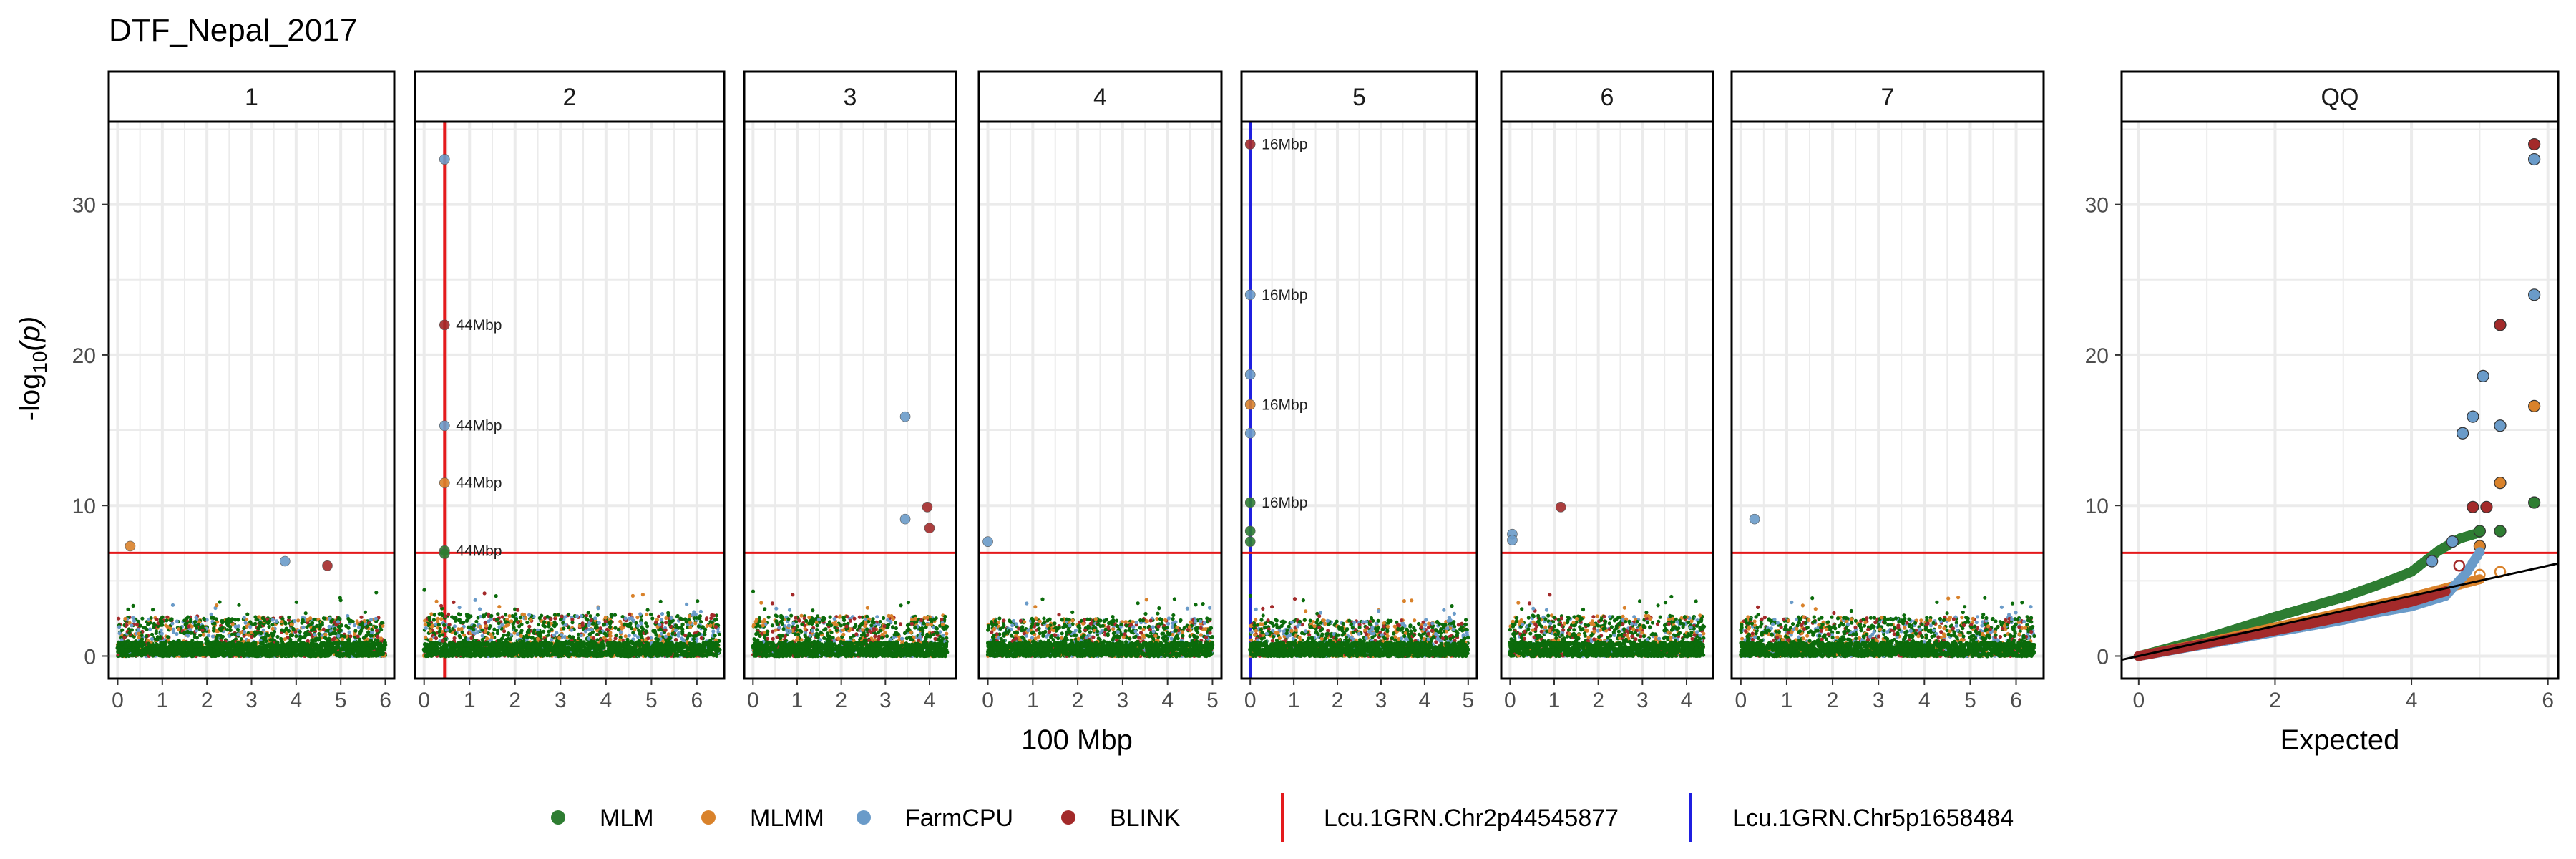 The height and width of the screenshot is (859, 2576). What do you see at coordinates (570, 97) in the screenshot?
I see `strip-label: 2` at bounding box center [570, 97].